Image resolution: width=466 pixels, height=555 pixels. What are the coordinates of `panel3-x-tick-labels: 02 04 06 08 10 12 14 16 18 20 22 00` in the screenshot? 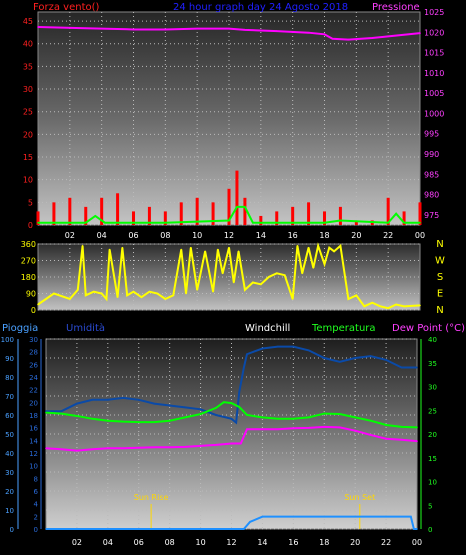 It's located at (247, 542).